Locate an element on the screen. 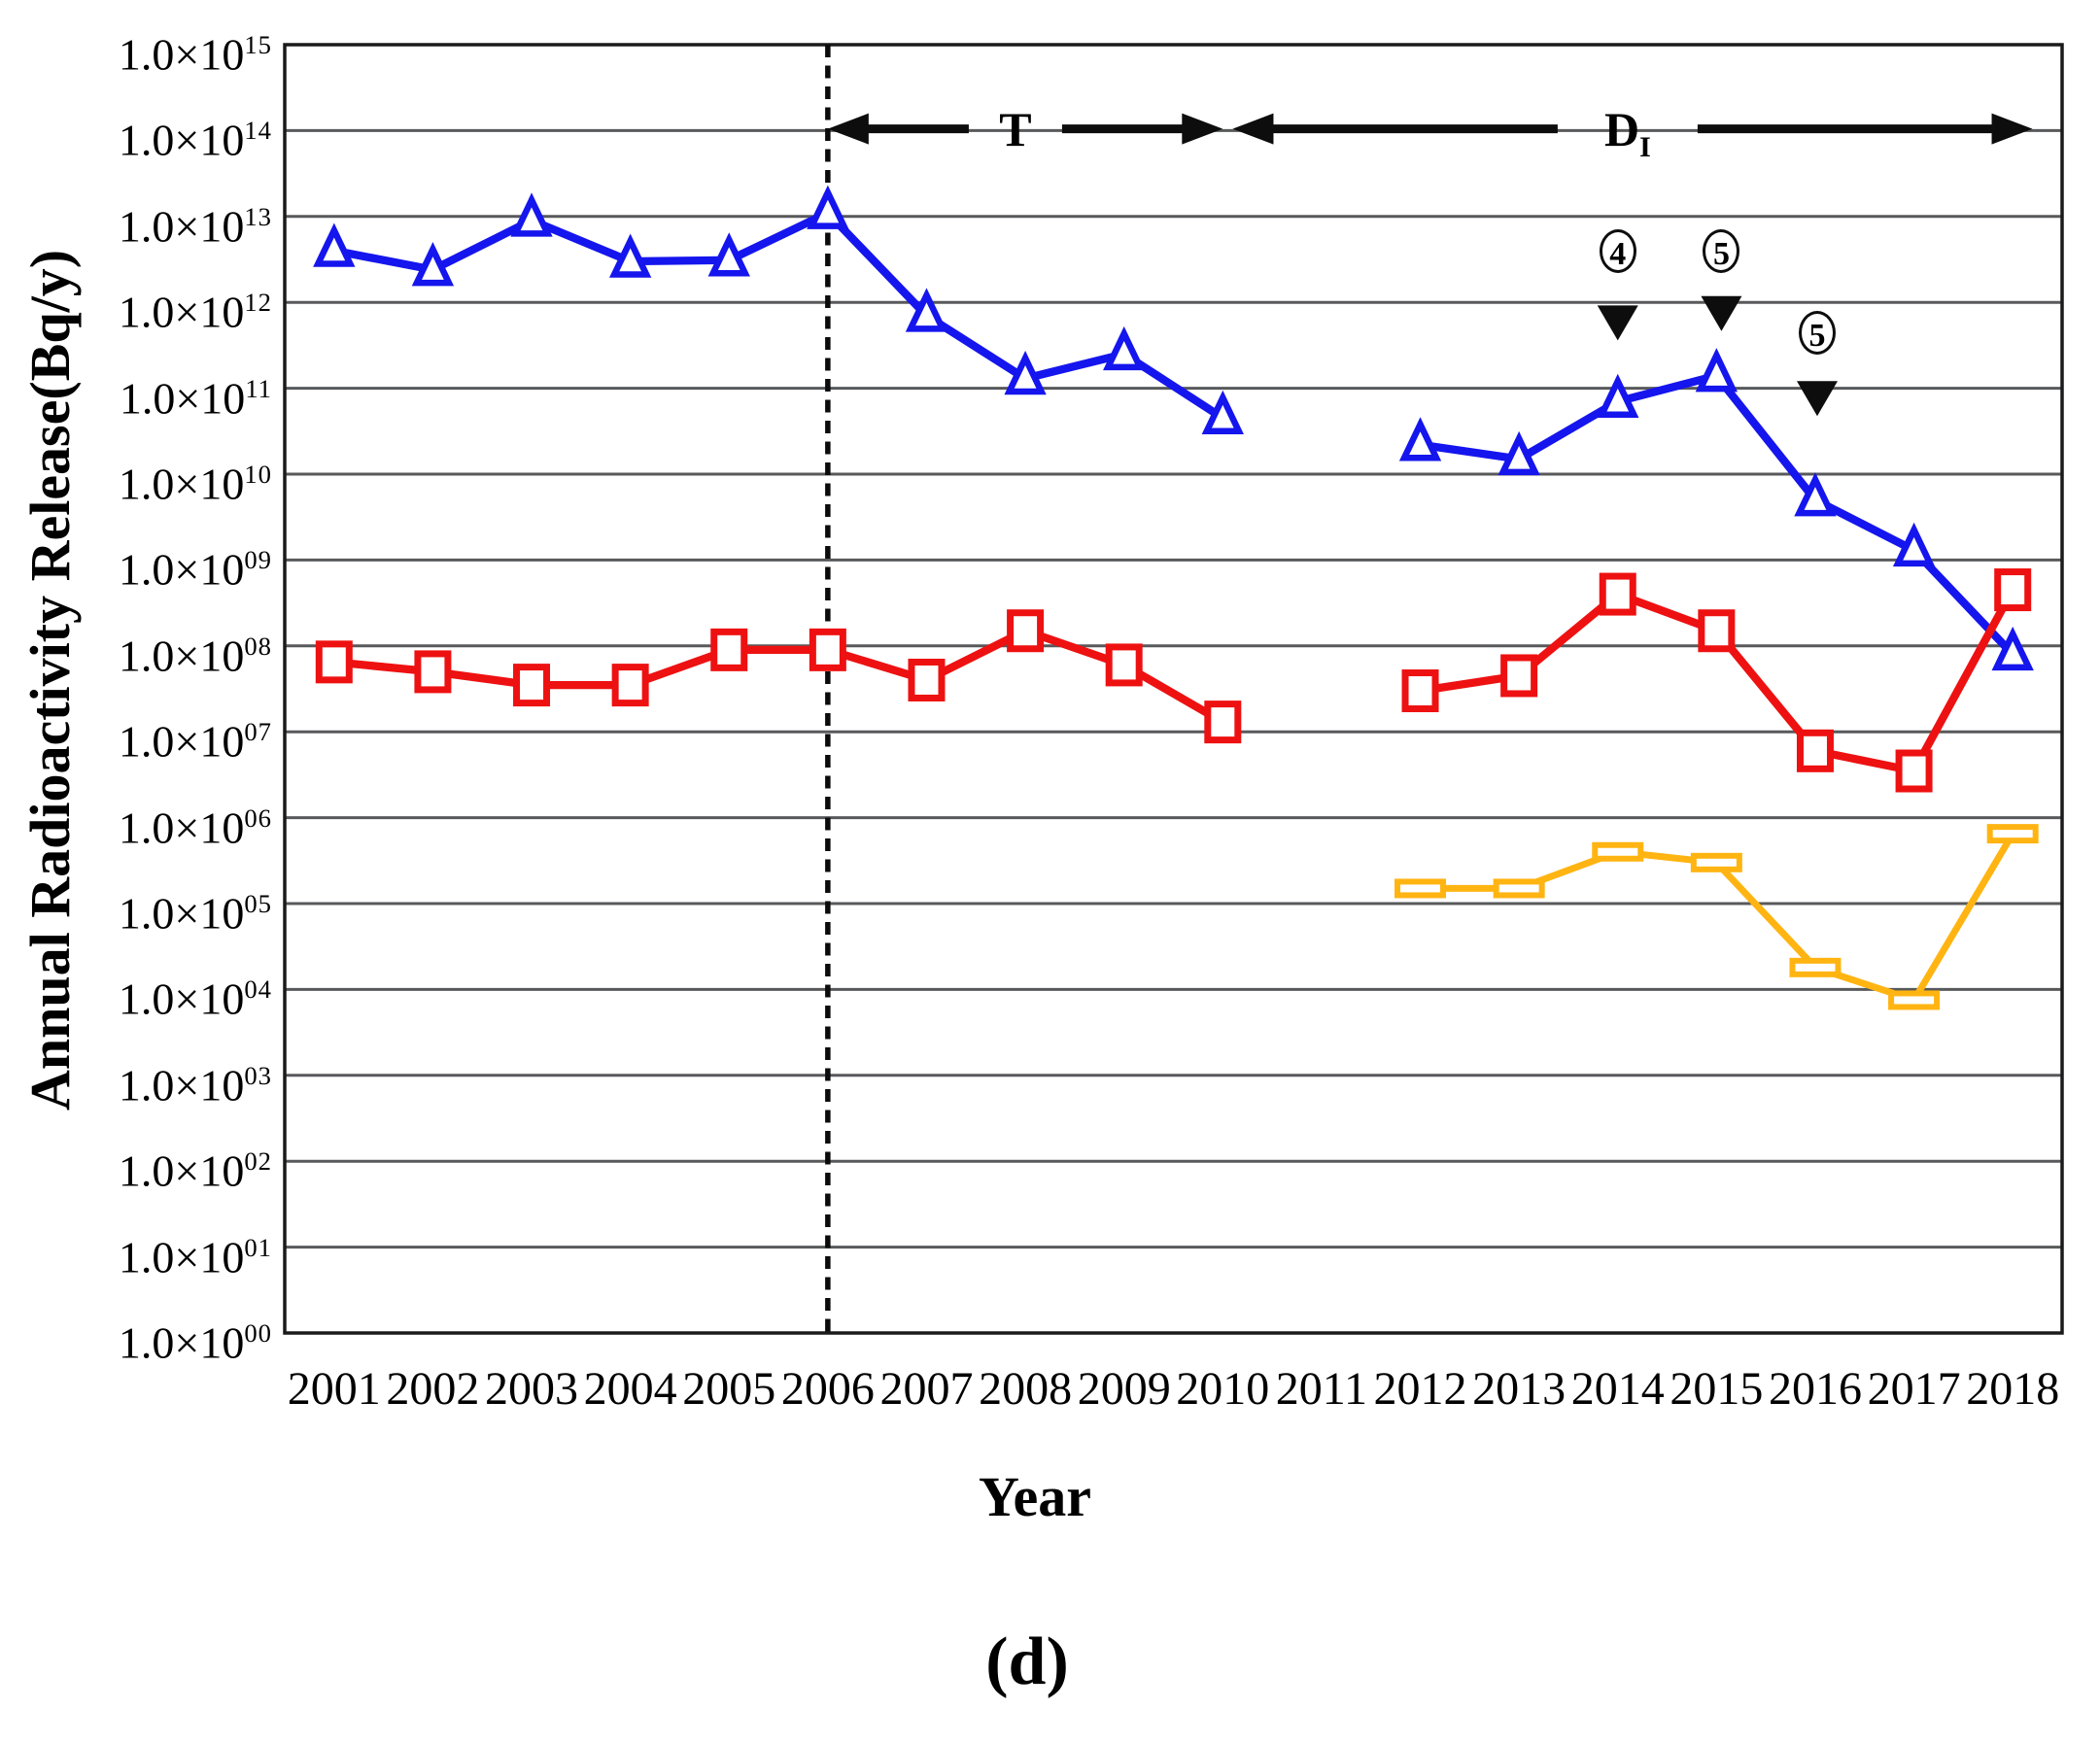 The image size is (2100, 1743). y-axis-tick-label: 1.0×1003 is located at coordinates (195, 1086).